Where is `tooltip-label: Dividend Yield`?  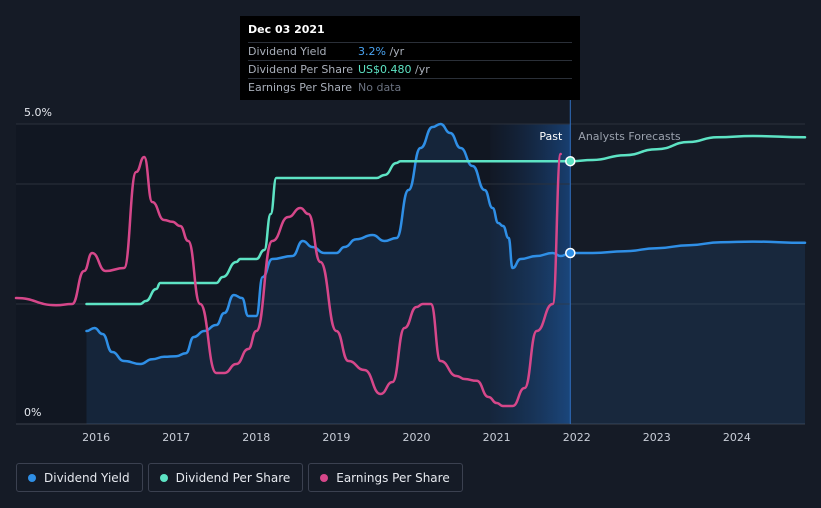
tooltip-label: Dividend Yield is located at coordinates (287, 51).